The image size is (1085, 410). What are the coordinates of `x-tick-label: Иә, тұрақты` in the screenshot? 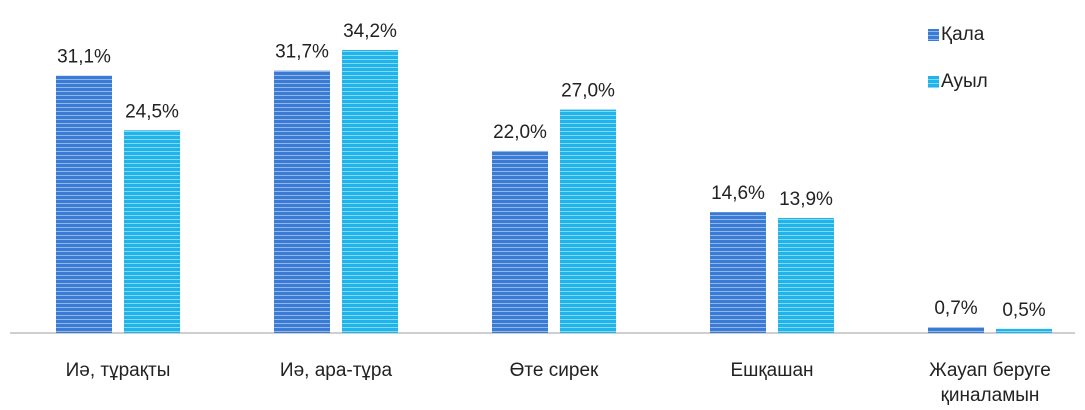 It's located at (118, 370).